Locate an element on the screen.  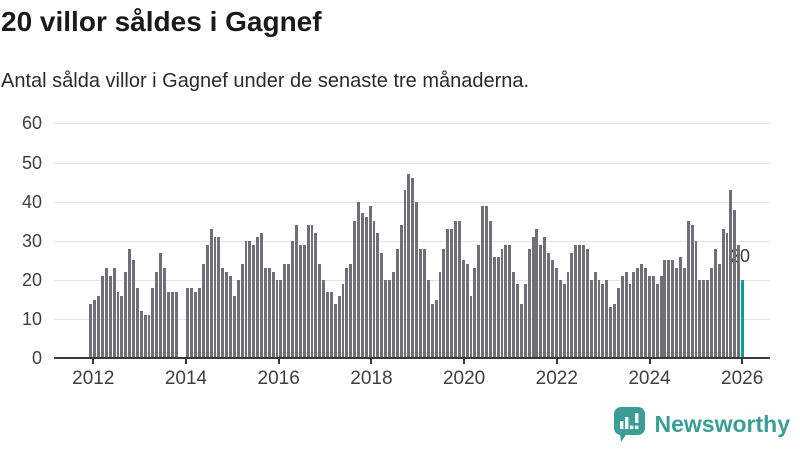
y-axis-label-50: 50 is located at coordinates (31, 162).